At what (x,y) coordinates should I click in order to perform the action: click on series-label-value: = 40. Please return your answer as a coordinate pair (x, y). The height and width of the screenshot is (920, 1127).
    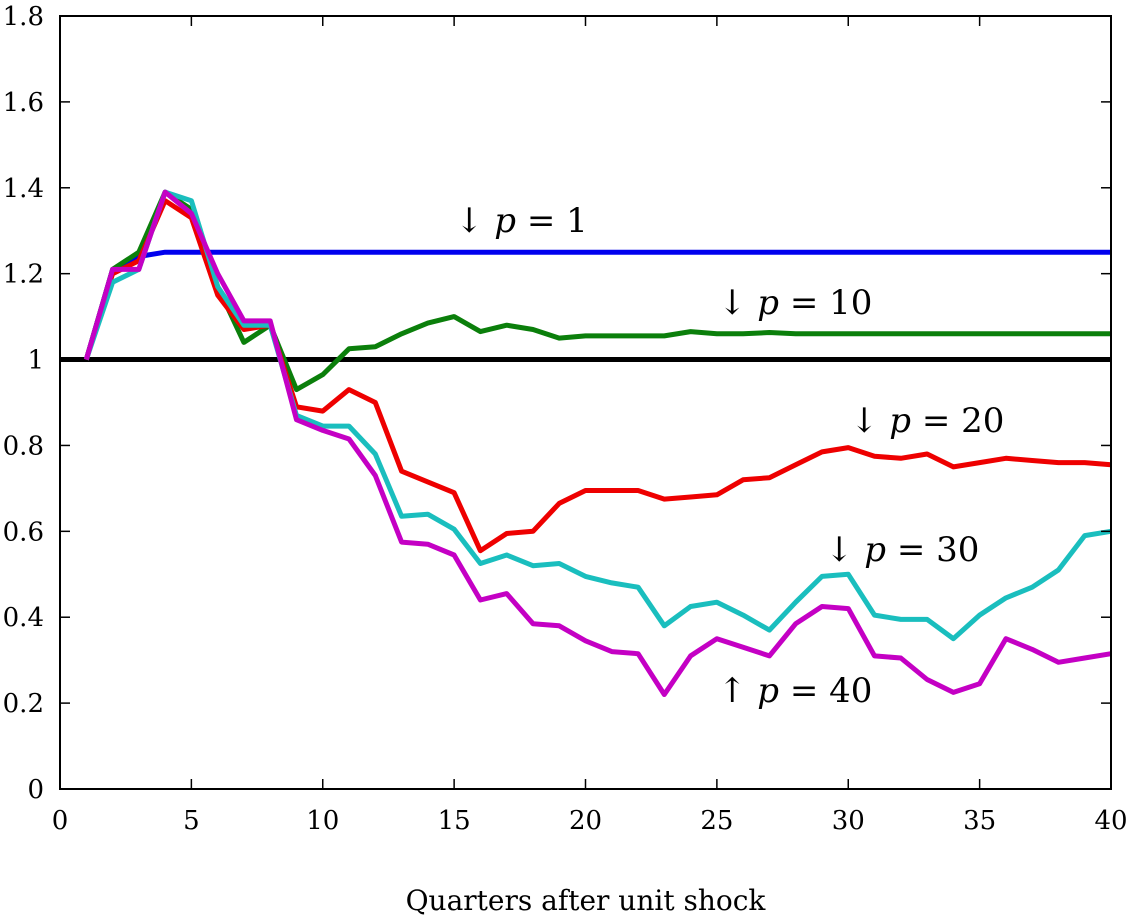
    Looking at the image, I should click on (825, 691).